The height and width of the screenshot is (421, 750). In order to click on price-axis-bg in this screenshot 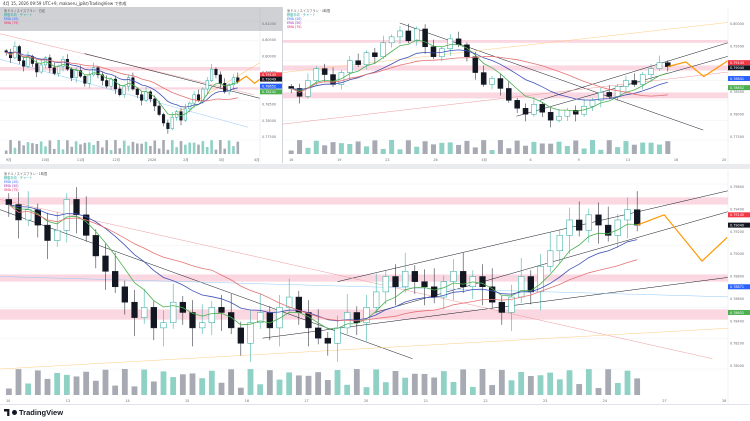, I will do `click(739, 85)`.